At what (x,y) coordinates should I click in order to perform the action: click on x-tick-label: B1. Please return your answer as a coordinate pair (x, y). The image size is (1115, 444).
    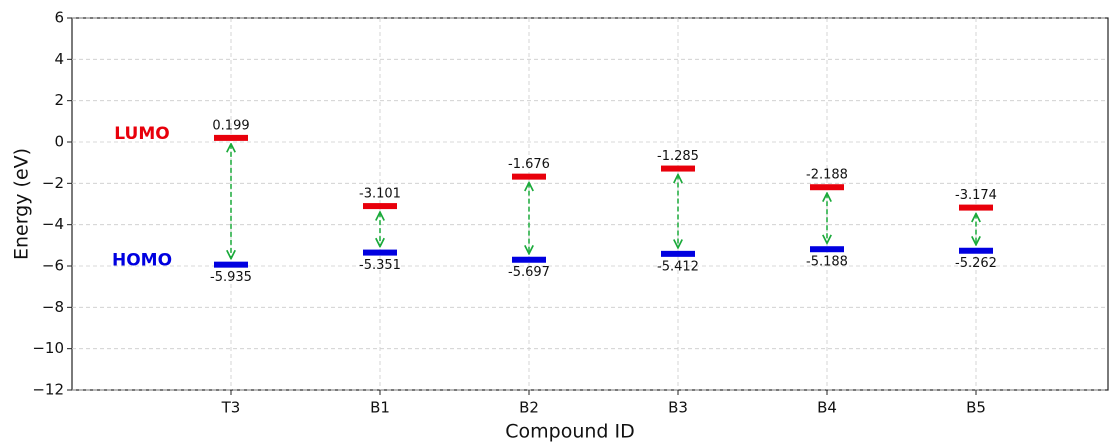
    Looking at the image, I should click on (380, 408).